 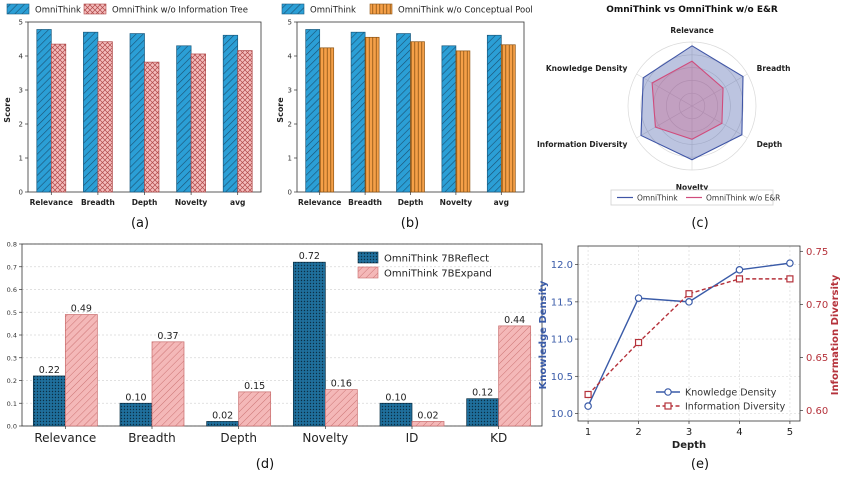 What do you see at coordinates (407, 9) in the screenshot?
I see `legend: OmniThink OmniThink w/o Conceptual Pool` at bounding box center [407, 9].